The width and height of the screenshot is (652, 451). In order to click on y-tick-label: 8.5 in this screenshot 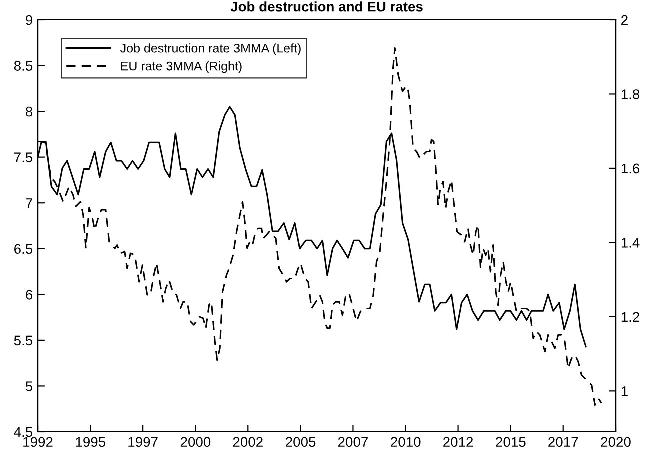, I will do `click(23, 66)`.